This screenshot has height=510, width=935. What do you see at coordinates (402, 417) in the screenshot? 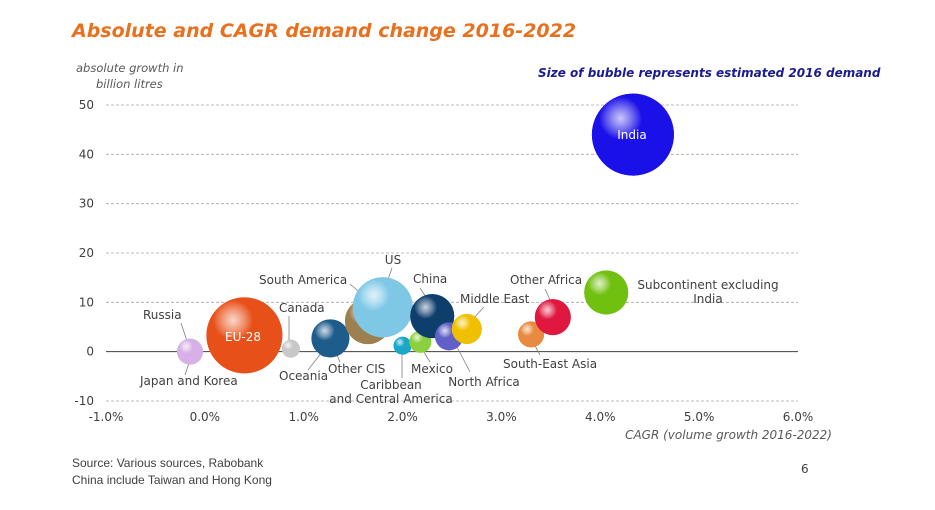
I see `x-tick-label: 2.0%` at bounding box center [402, 417].